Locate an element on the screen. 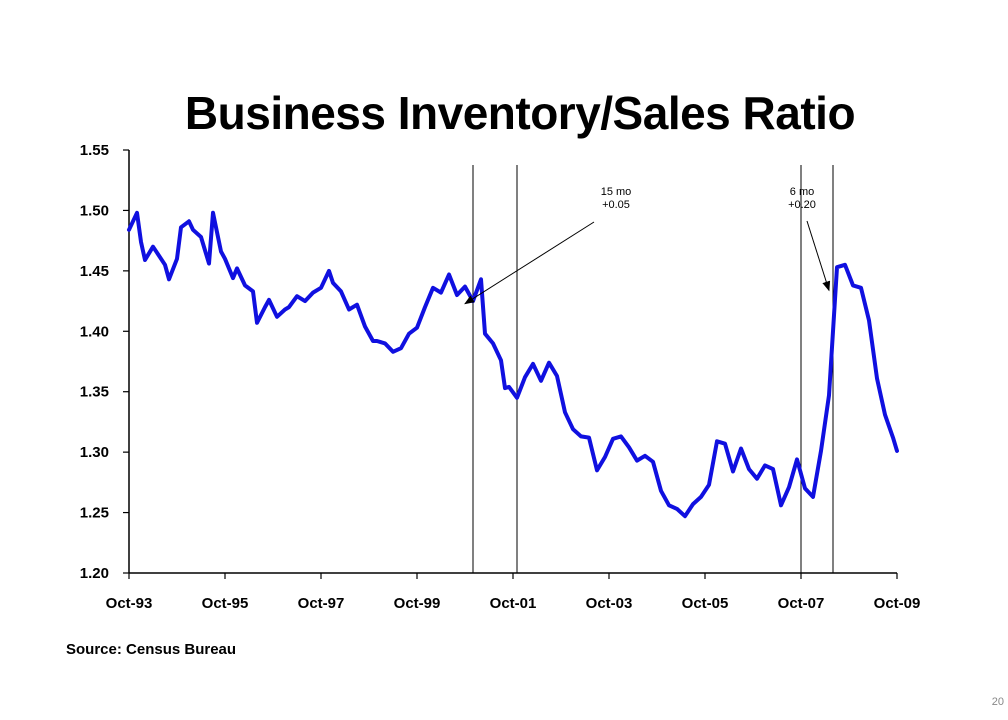  chart-title: Business Inventory/Sales Ratio is located at coordinates (520, 113).